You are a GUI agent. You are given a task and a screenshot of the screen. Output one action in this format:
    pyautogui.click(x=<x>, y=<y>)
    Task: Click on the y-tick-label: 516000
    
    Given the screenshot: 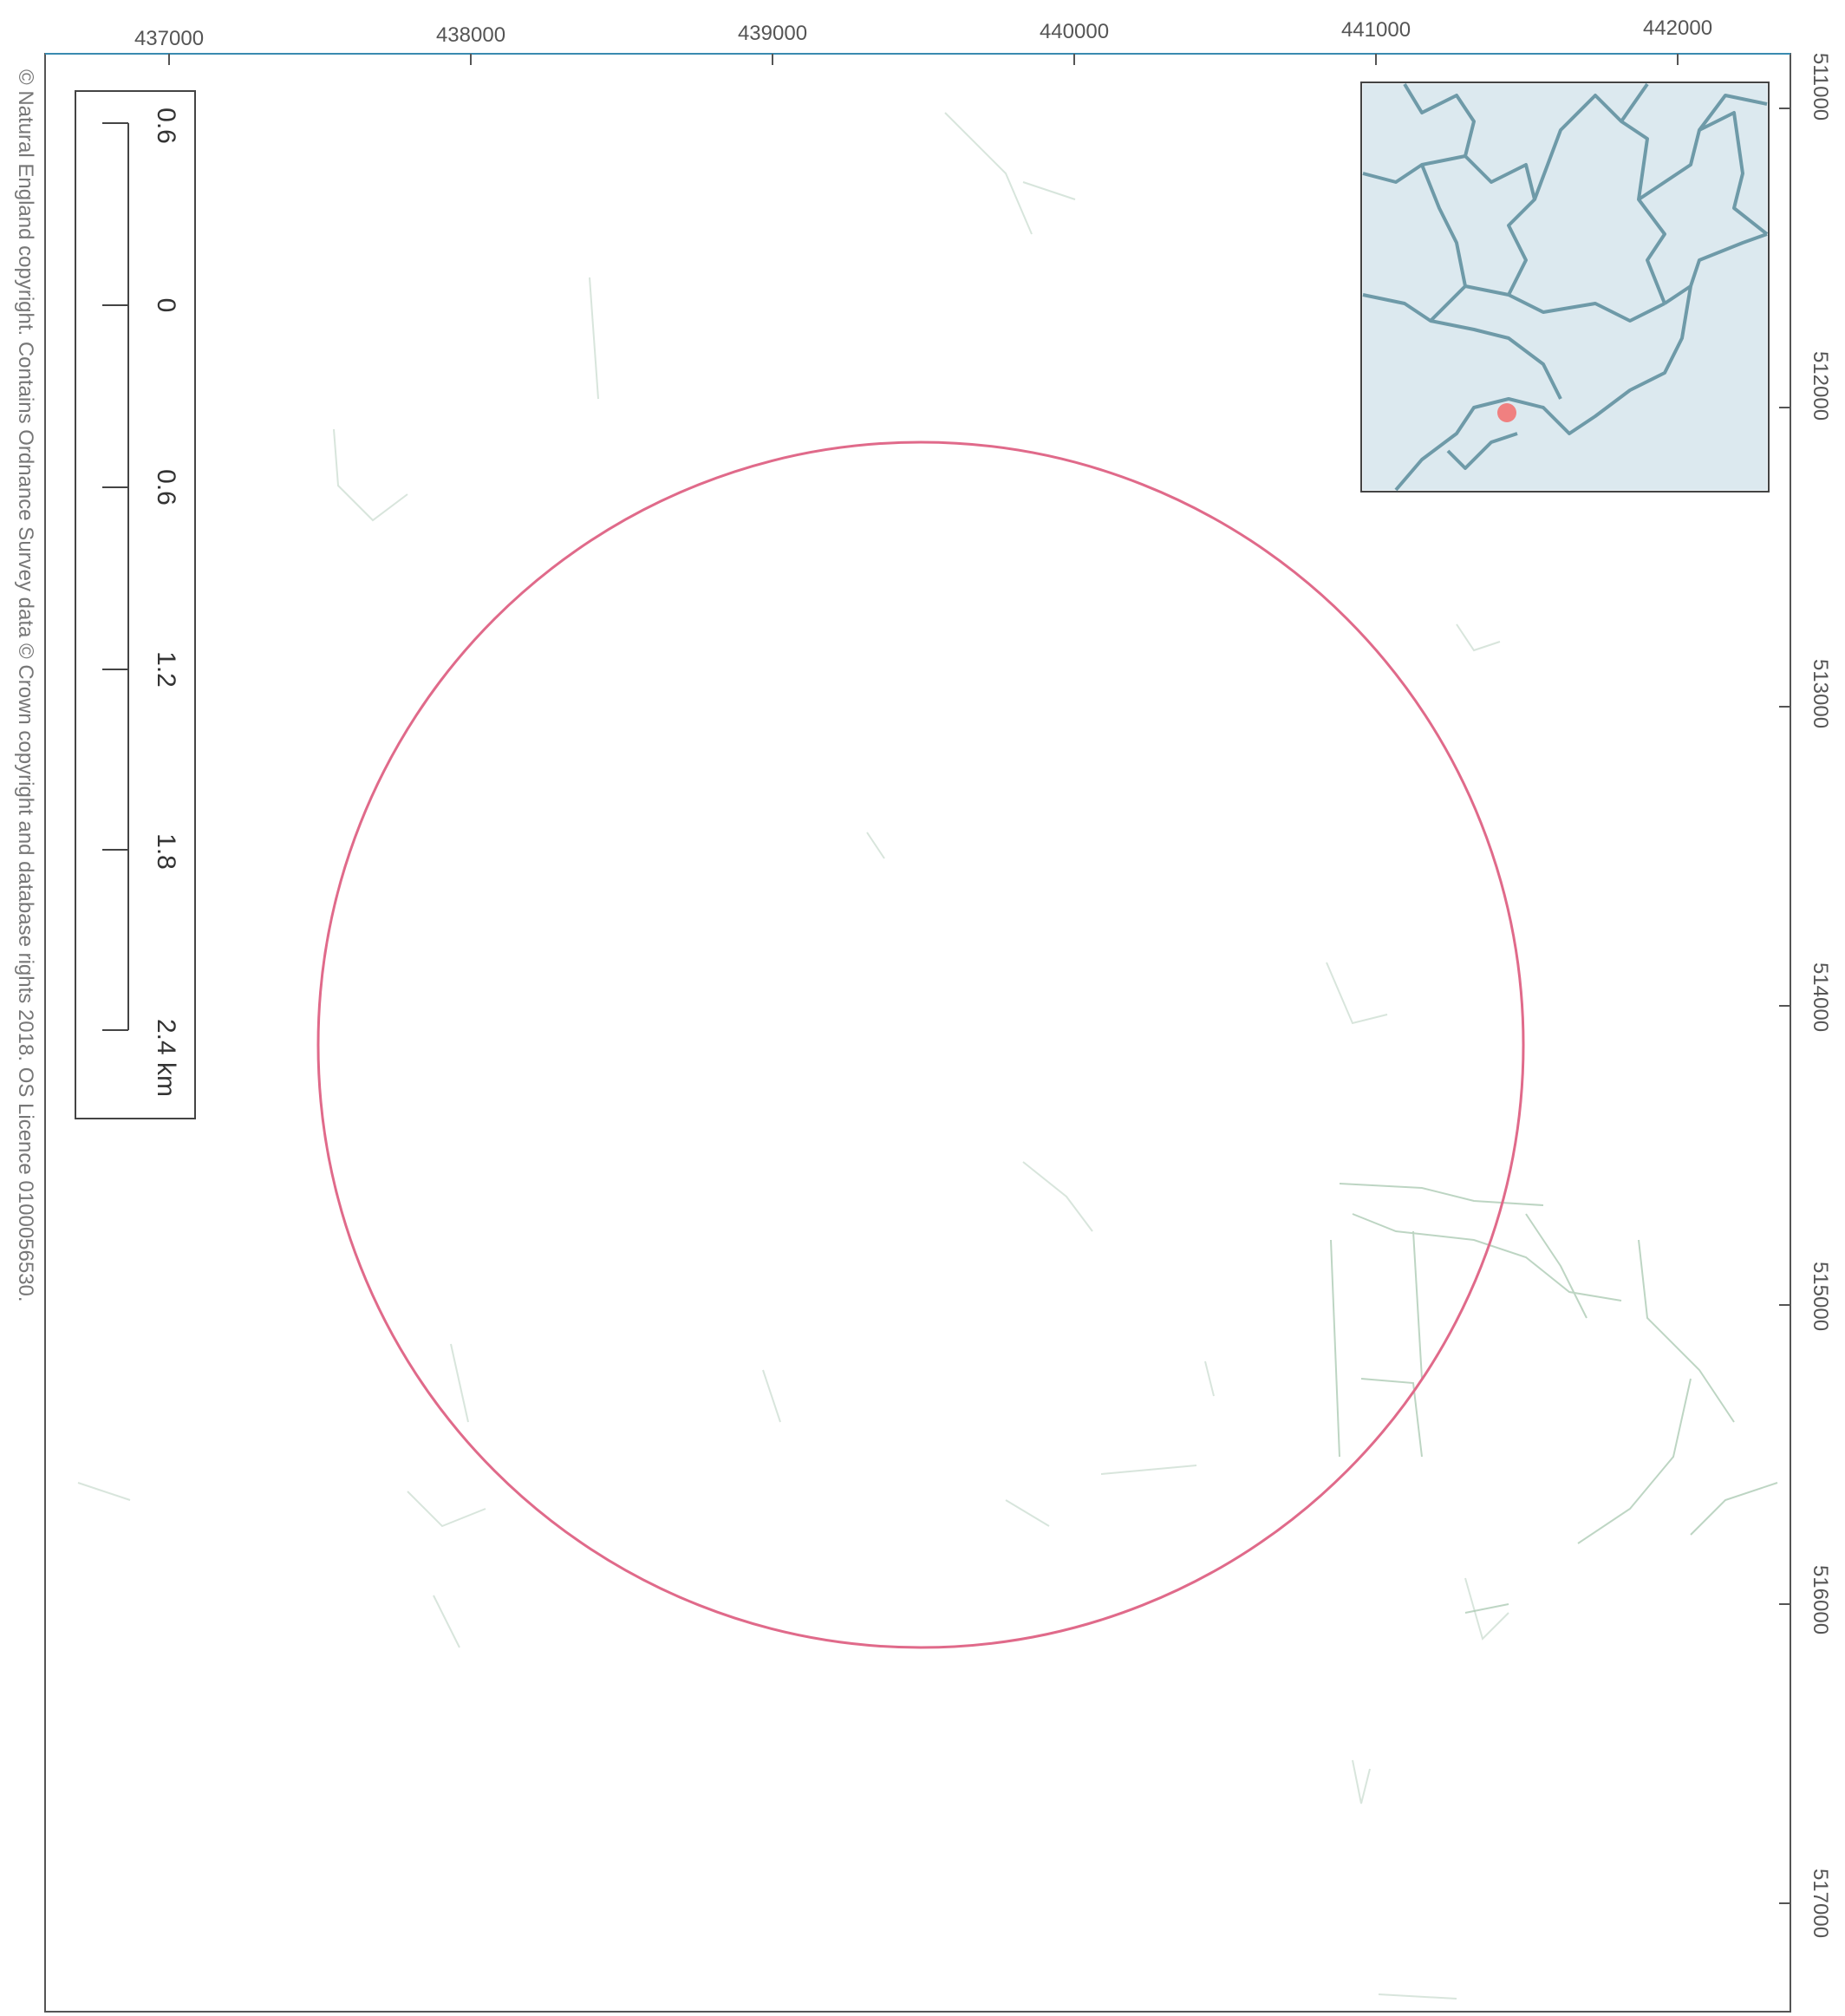 What is the action you would take?
    pyautogui.click(x=1820, y=1599)
    